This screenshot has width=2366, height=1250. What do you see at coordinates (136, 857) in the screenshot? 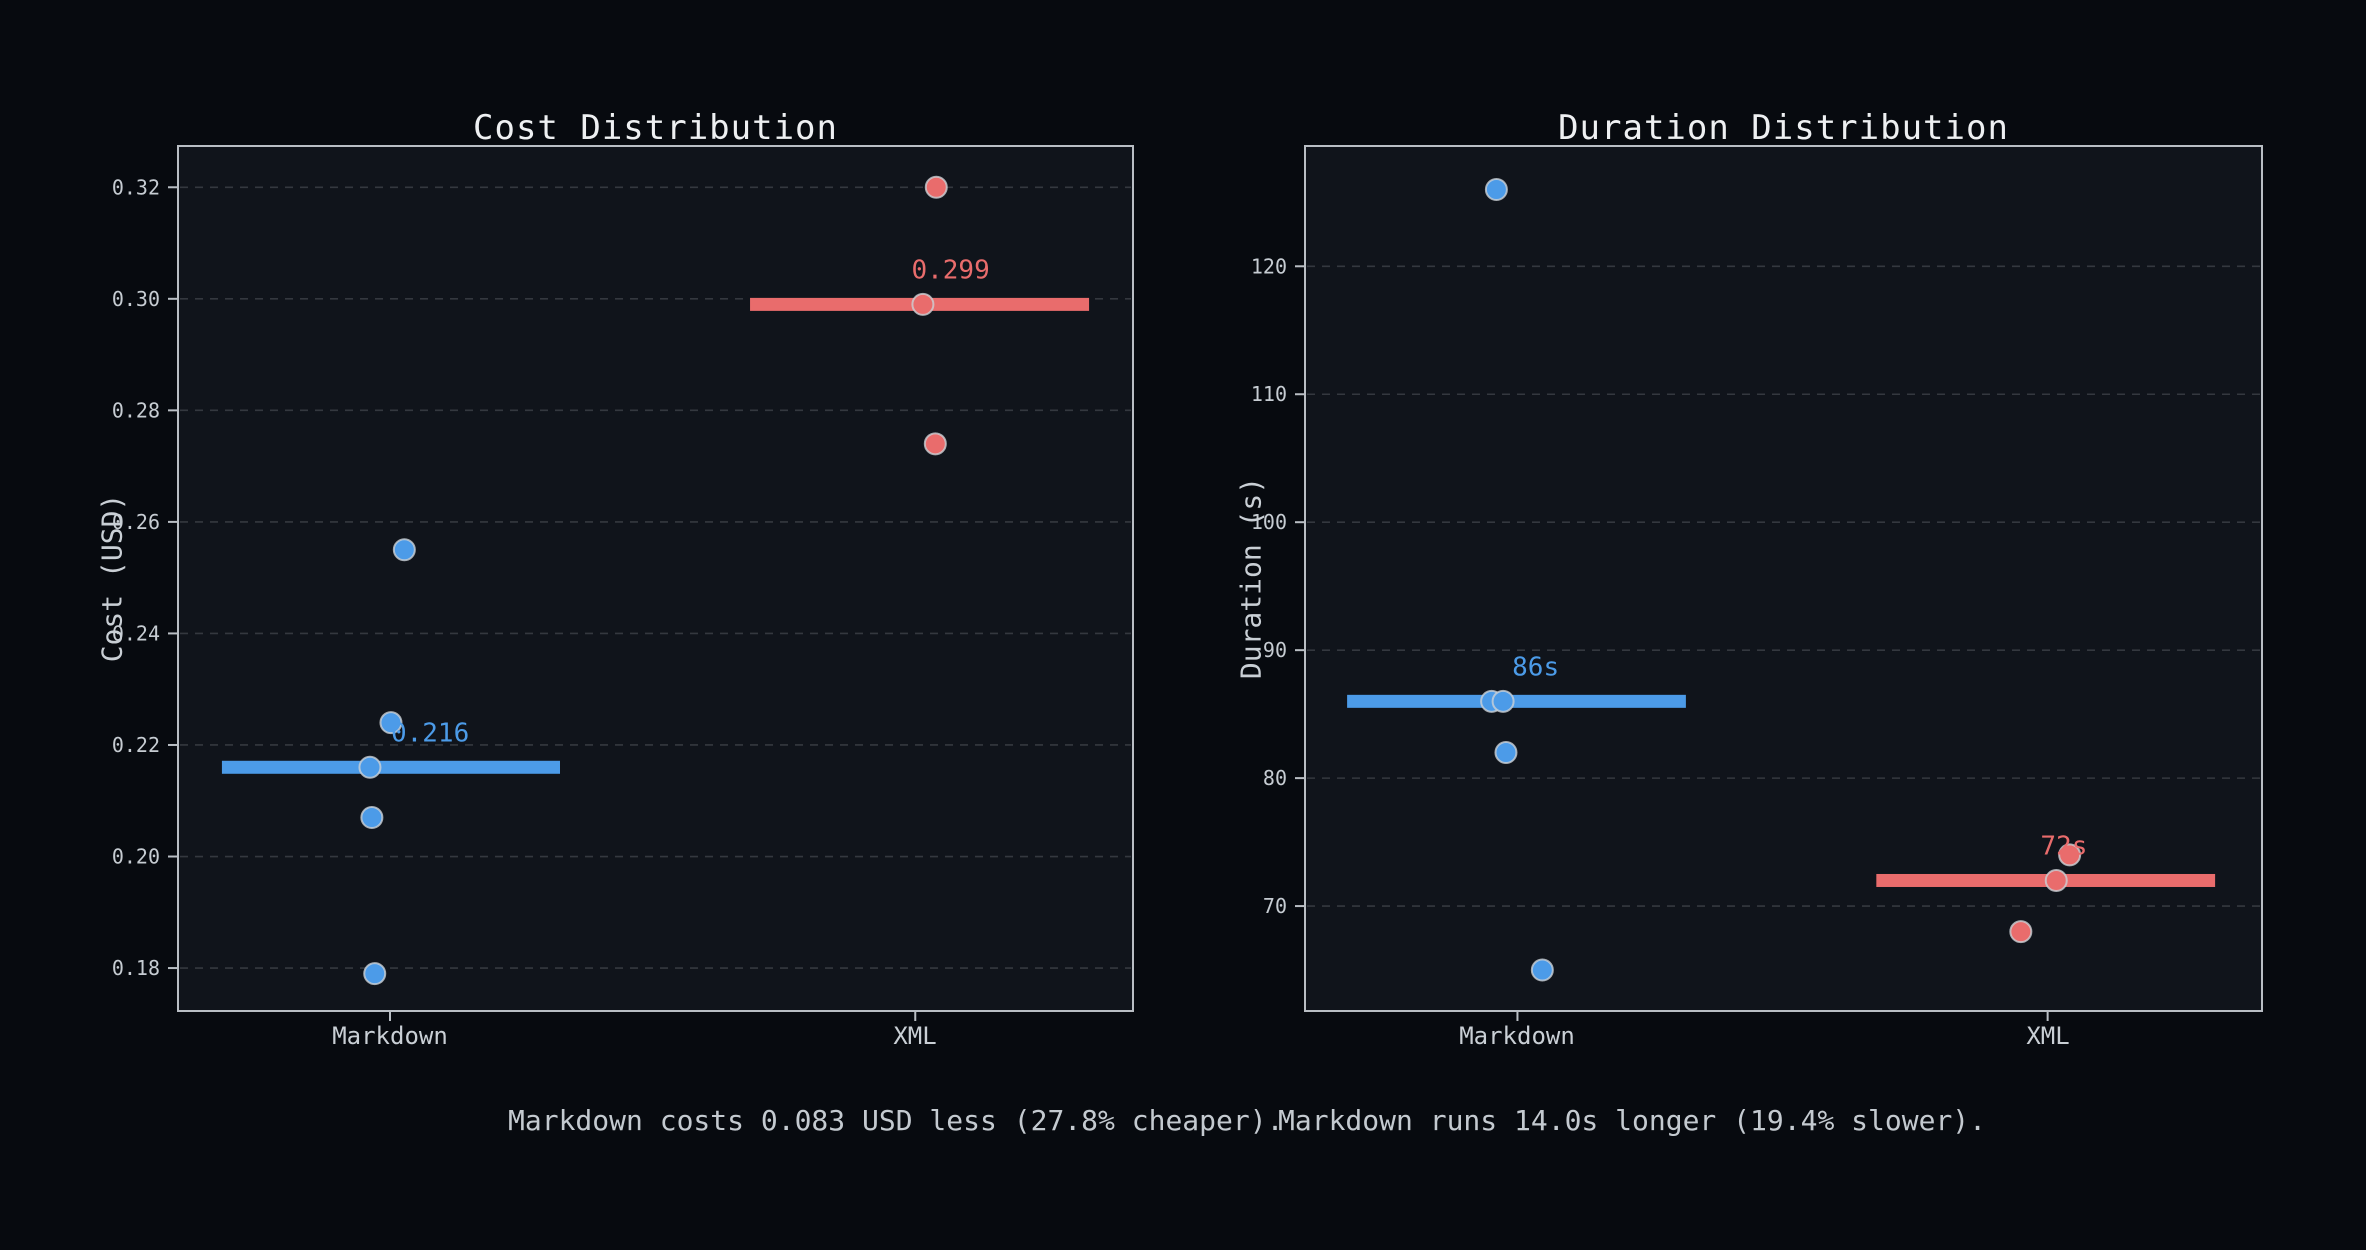
I see `y-tick-label: 0.20` at bounding box center [136, 857].